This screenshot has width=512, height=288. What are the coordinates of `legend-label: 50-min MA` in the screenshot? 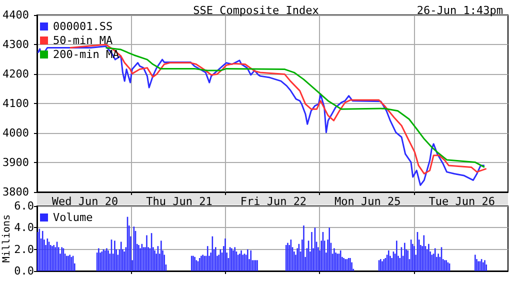 It's located at (83, 40).